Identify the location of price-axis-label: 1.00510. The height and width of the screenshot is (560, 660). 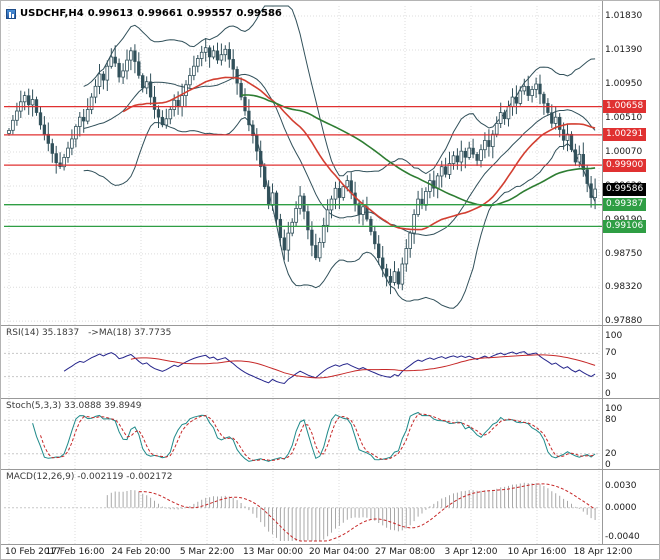
(624, 117).